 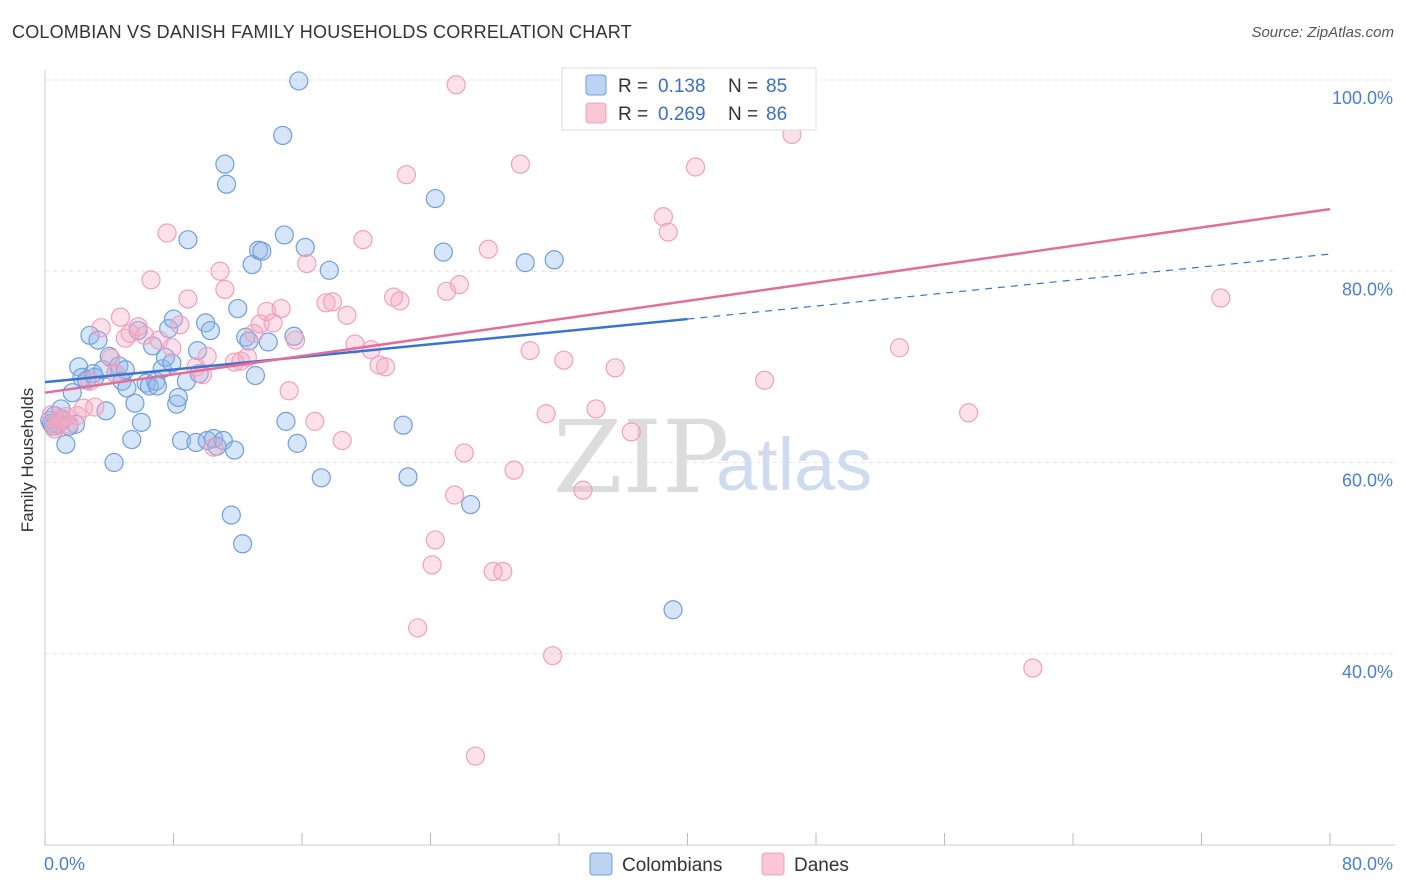 What do you see at coordinates (719, 864) in the screenshot?
I see `series-legend: Colombians Danes` at bounding box center [719, 864].